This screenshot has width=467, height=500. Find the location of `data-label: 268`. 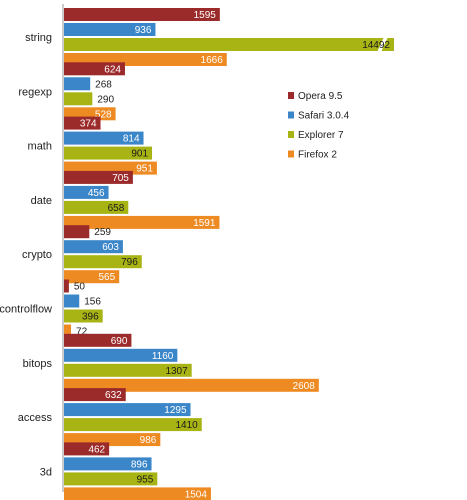

data-label: 268 is located at coordinates (103, 84).